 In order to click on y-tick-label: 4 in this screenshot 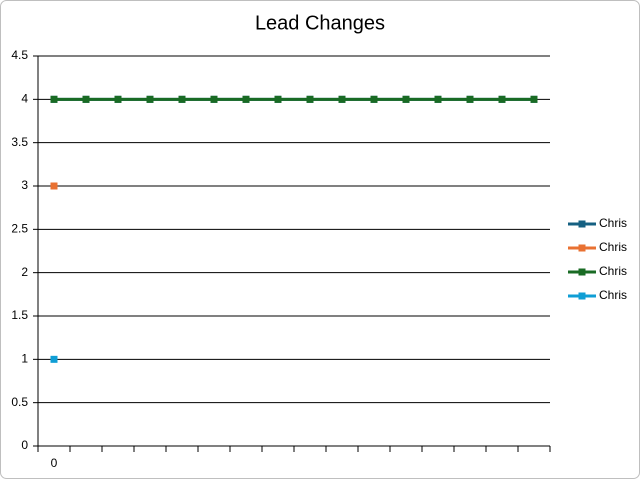, I will do `click(24, 99)`.